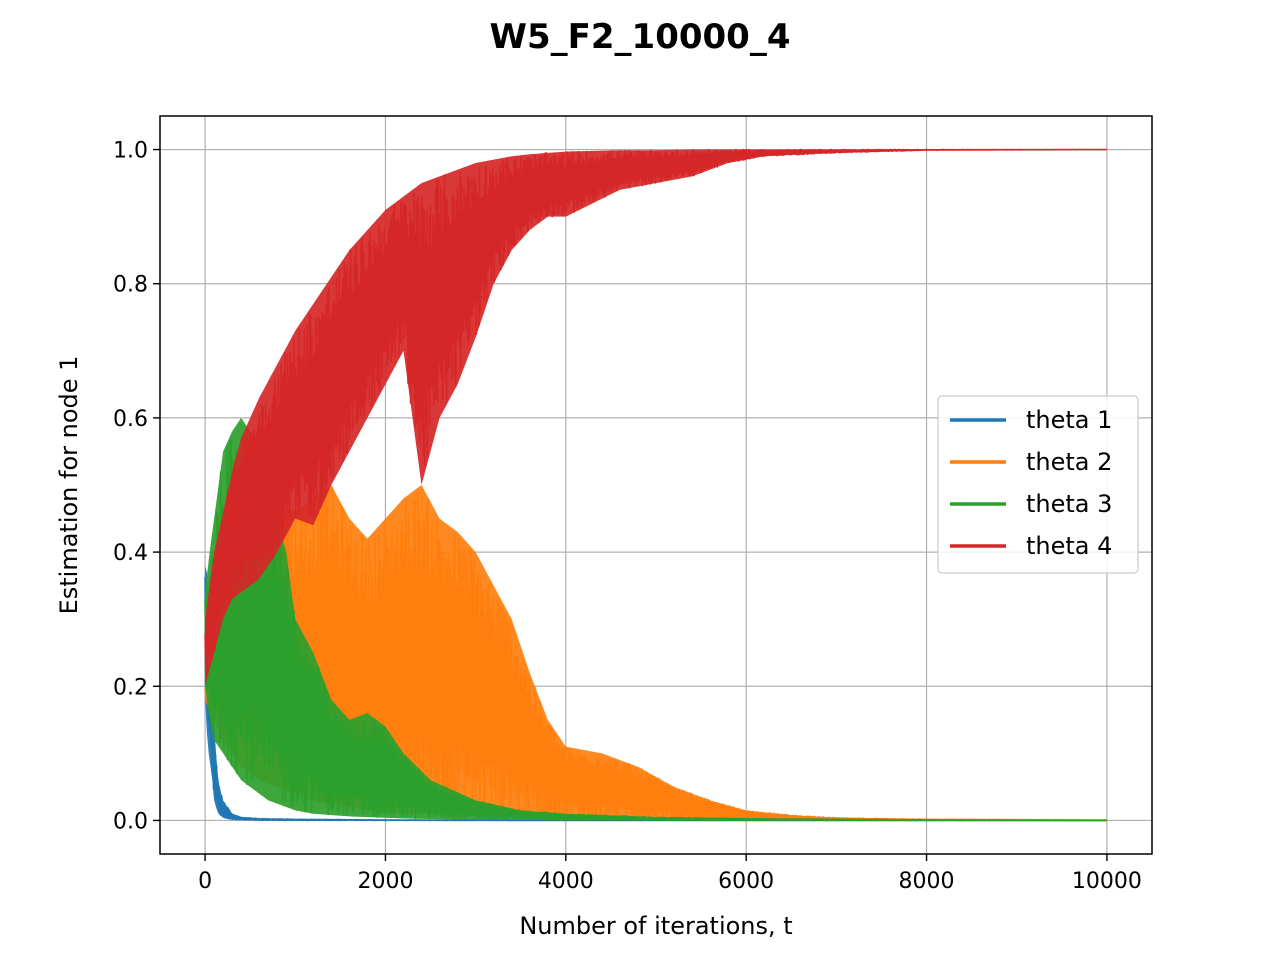  I want to click on y-axis: 0.0 0.2 0.4 0.6 0.8 1.0, so click(136, 486).